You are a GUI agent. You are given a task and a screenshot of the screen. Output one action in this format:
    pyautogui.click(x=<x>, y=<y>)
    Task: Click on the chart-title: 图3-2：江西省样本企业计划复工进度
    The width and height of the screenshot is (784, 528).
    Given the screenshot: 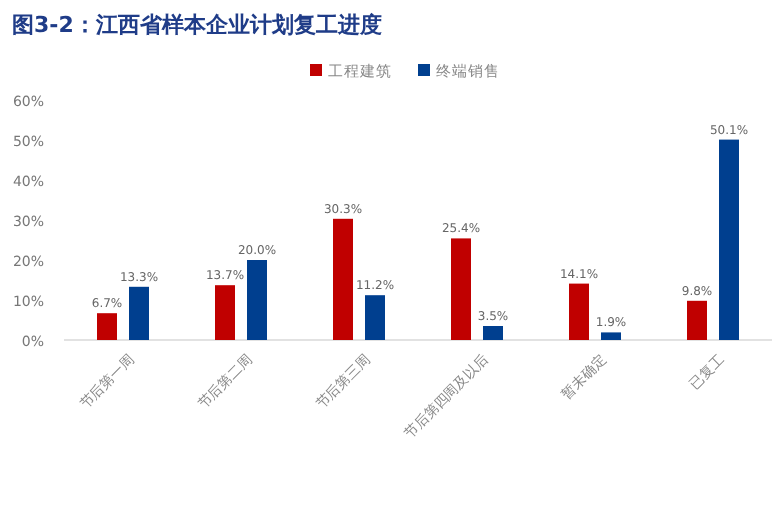 What is the action you would take?
    pyautogui.click(x=197, y=25)
    